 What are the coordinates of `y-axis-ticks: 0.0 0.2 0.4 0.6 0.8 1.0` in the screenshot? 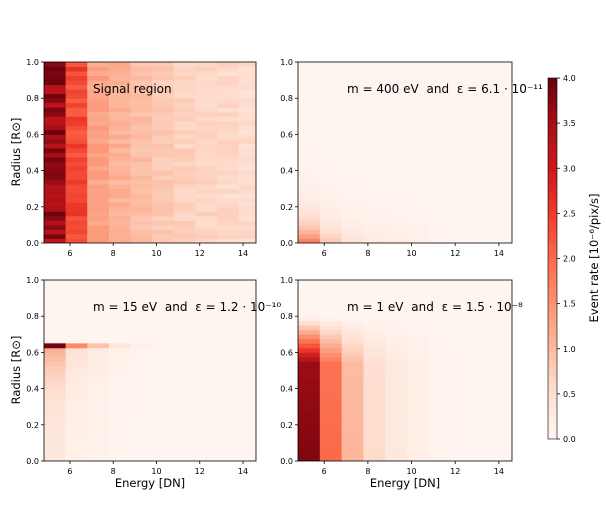 It's located at (289, 371).